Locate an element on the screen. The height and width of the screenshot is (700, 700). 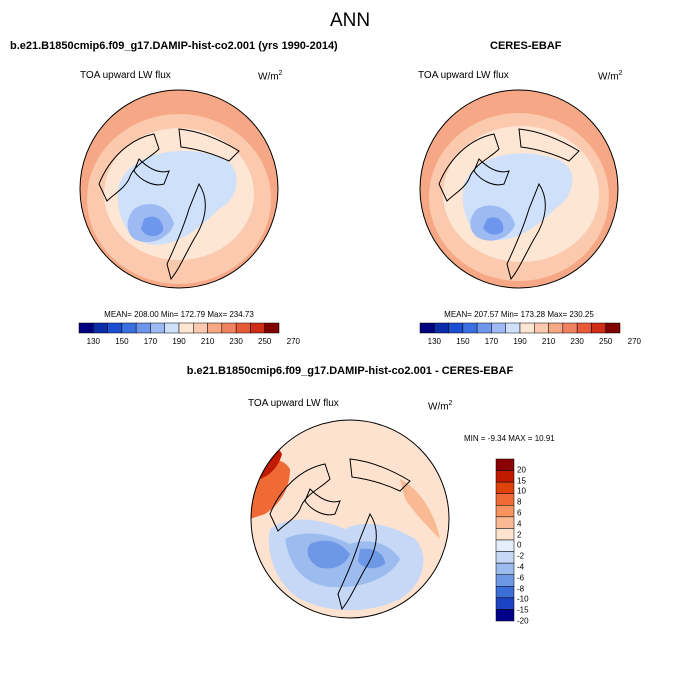
panel-1-units: W/m2 is located at coordinates (270, 76).